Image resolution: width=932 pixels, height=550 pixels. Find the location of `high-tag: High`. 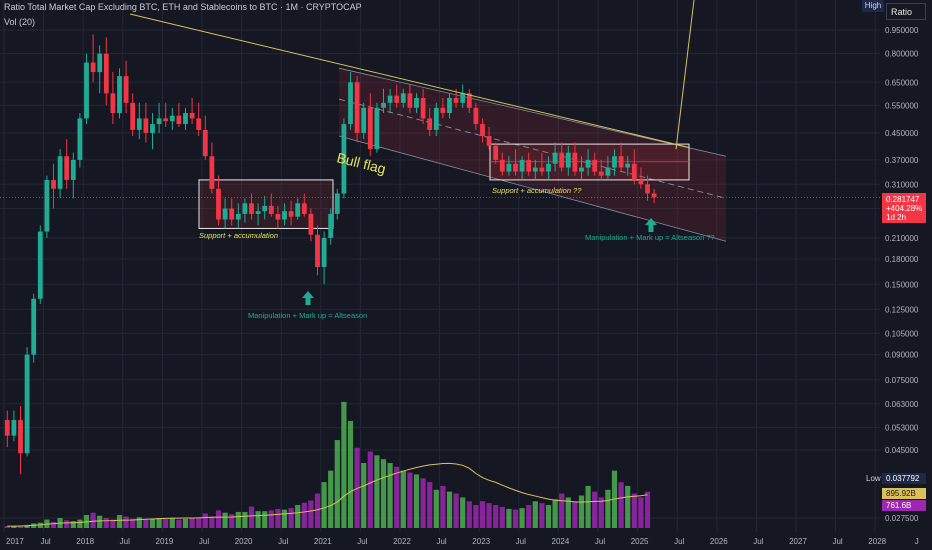

high-tag: High is located at coordinates (873, 6).